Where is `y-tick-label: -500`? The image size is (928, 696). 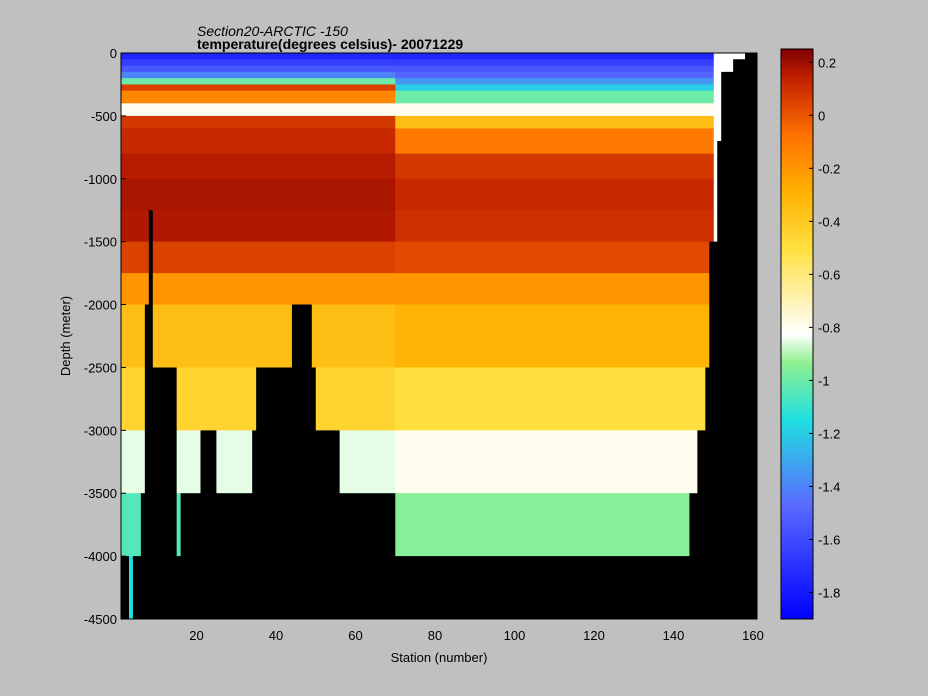 y-tick-label: -500 is located at coordinates (104, 116).